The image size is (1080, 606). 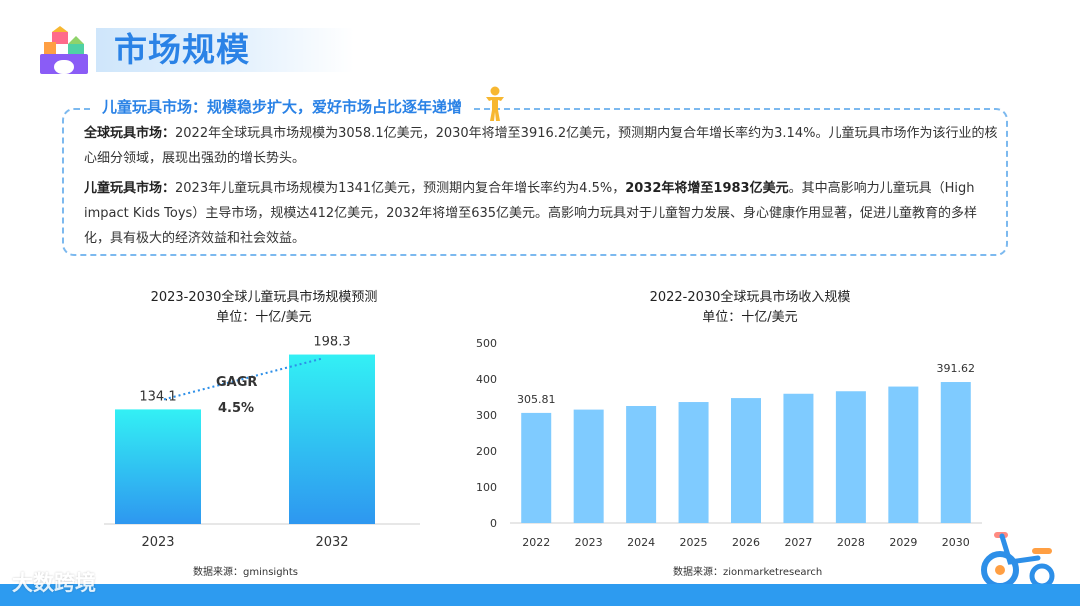 I want to click on right-y-tick-300: 300, so click(x=486, y=415).